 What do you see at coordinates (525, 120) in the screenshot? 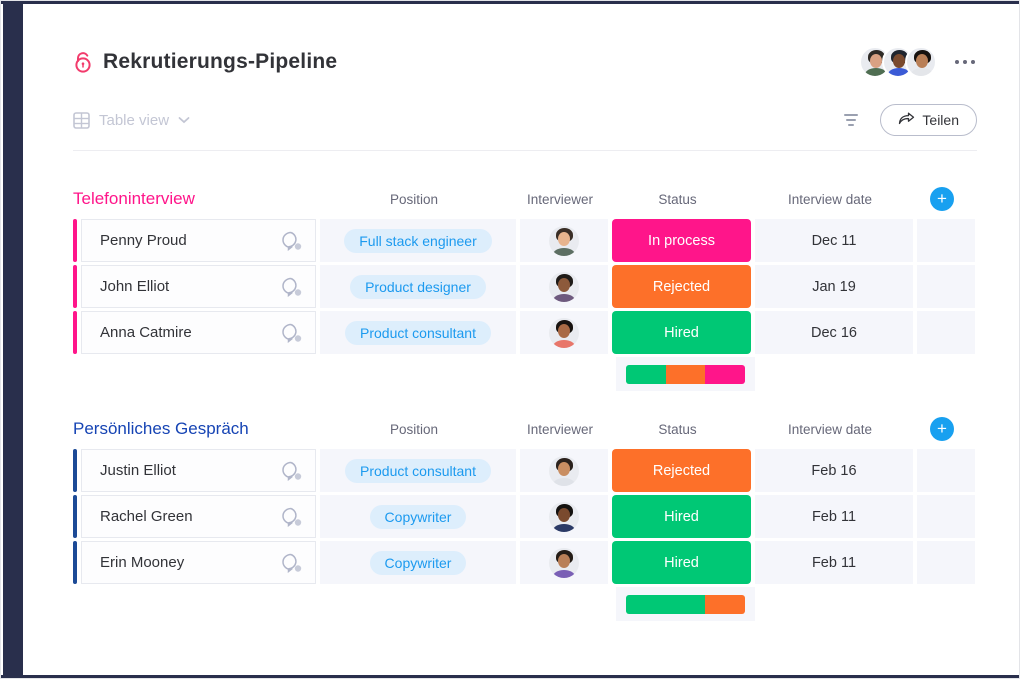
I see `toolbar: Table view Teilen` at bounding box center [525, 120].